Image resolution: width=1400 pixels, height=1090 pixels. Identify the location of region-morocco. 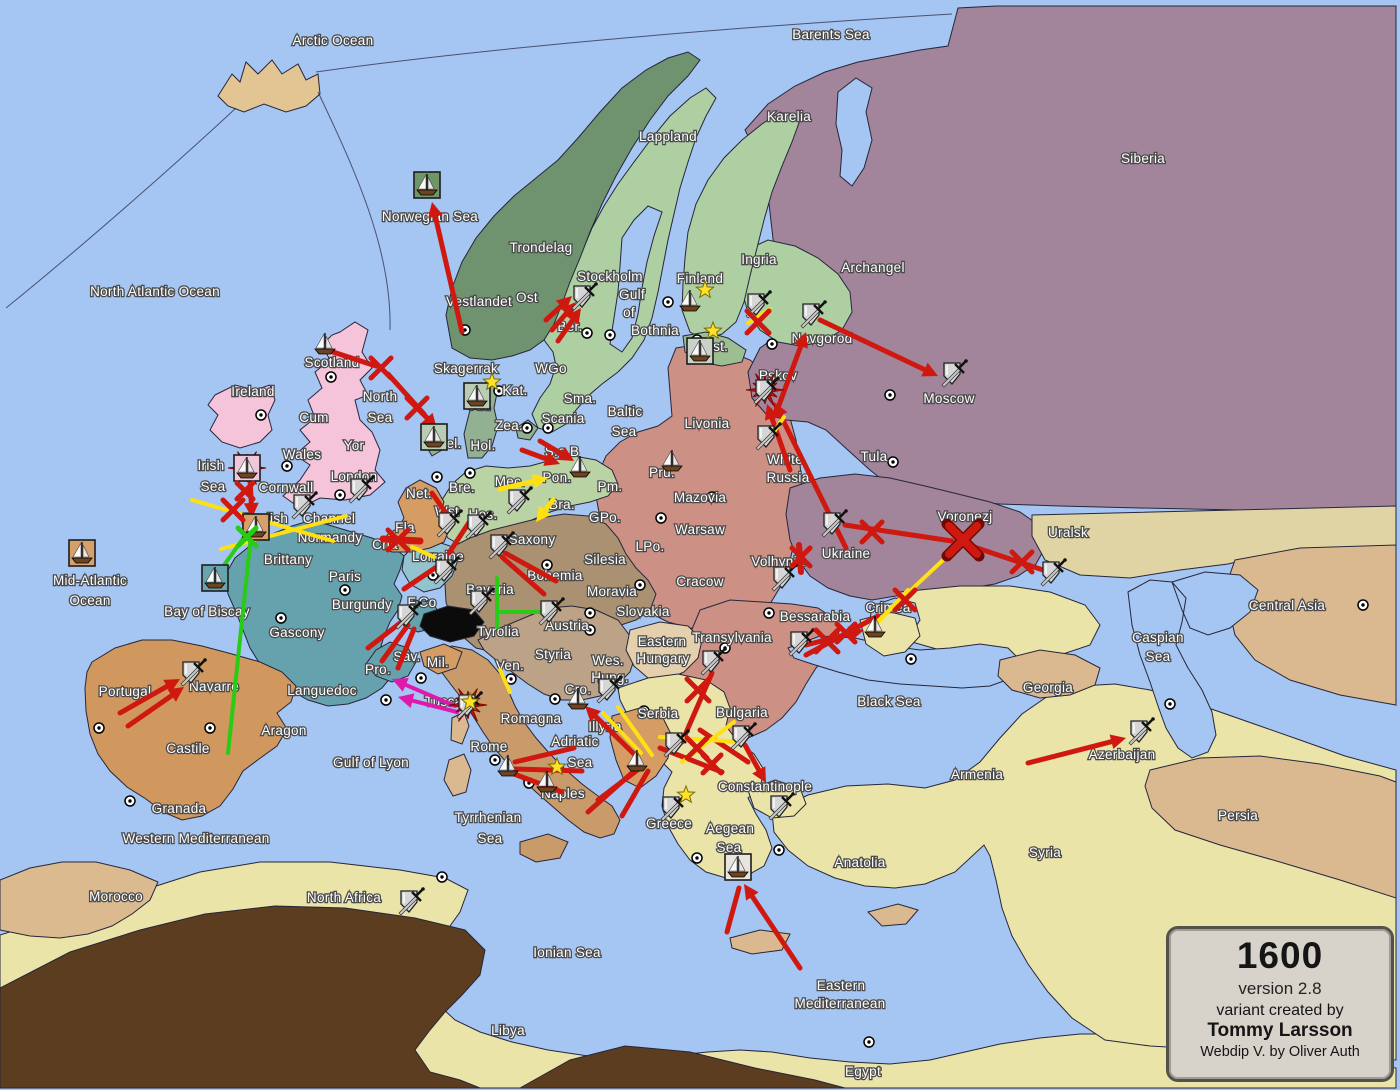
(79, 900).